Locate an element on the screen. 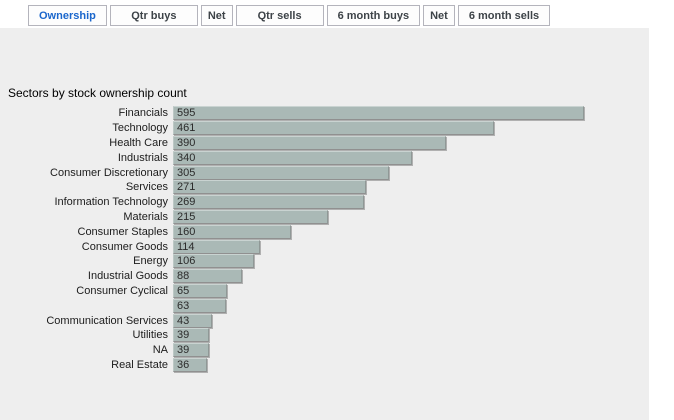 The height and width of the screenshot is (420, 674). sector-label: Communication Services is located at coordinates (107, 320).